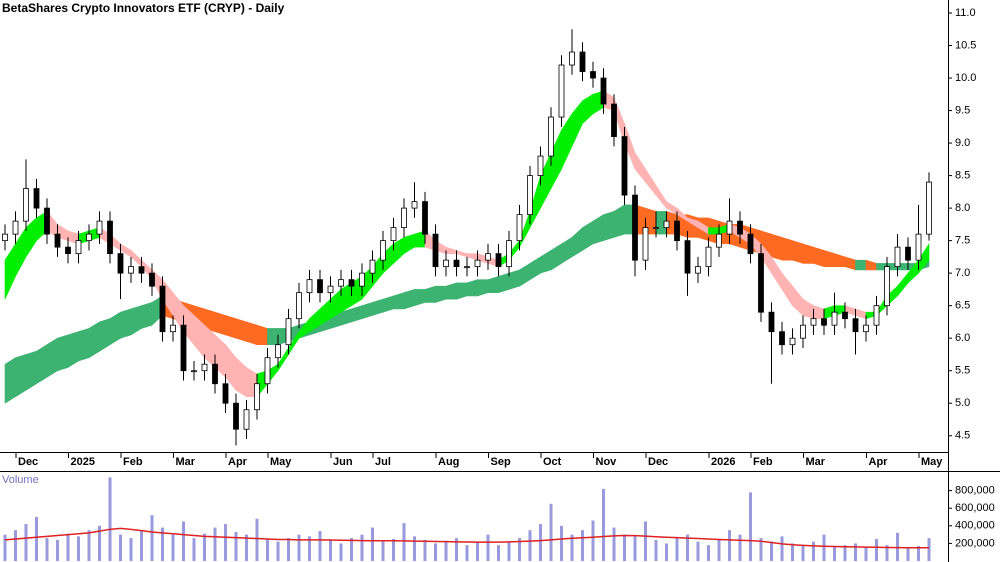 This screenshot has width=1000, height=562. I want to click on x-tick-label: Sep, so click(501, 462).